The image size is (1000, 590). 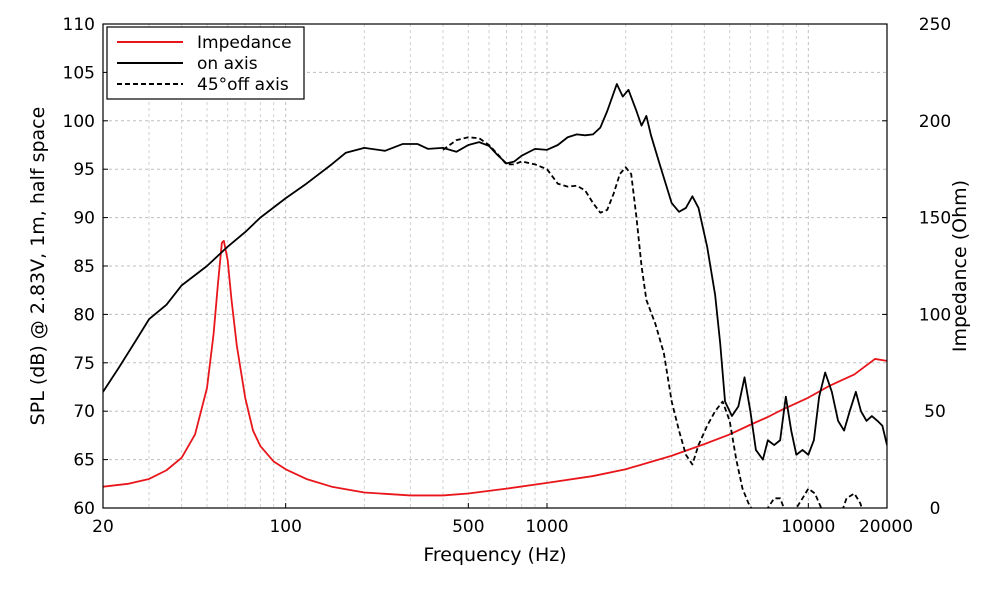 I want to click on legend: Impedance on axis 45°off axis, so click(x=205, y=63).